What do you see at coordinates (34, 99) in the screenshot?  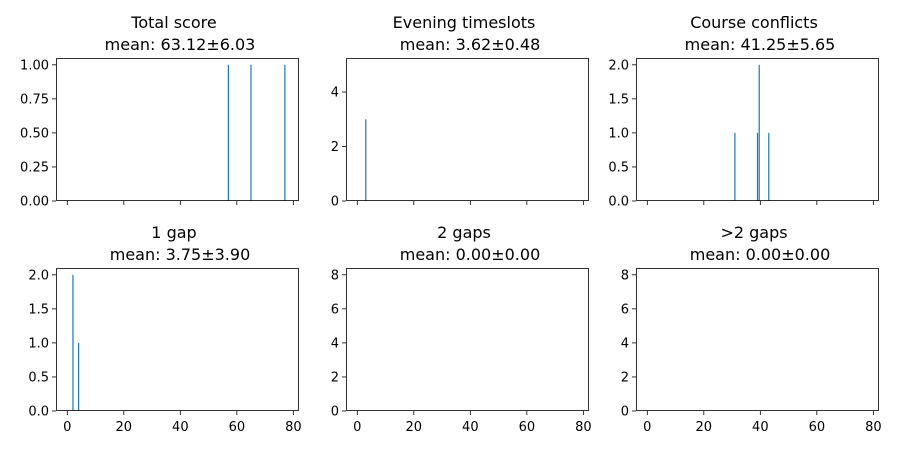 I see `y-tick-label: 0.75` at bounding box center [34, 99].